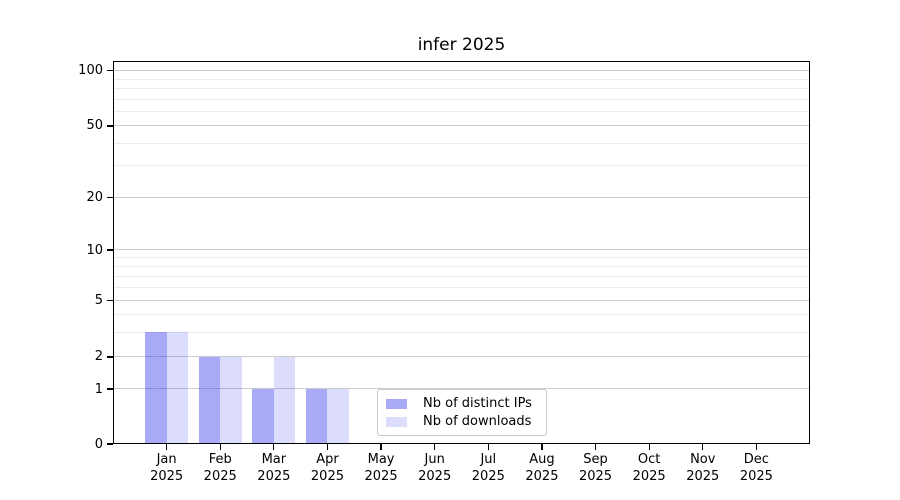 The height and width of the screenshot is (500, 900). Describe the element at coordinates (316, 416) in the screenshot. I see `bar-distinct-ips-apr` at that location.